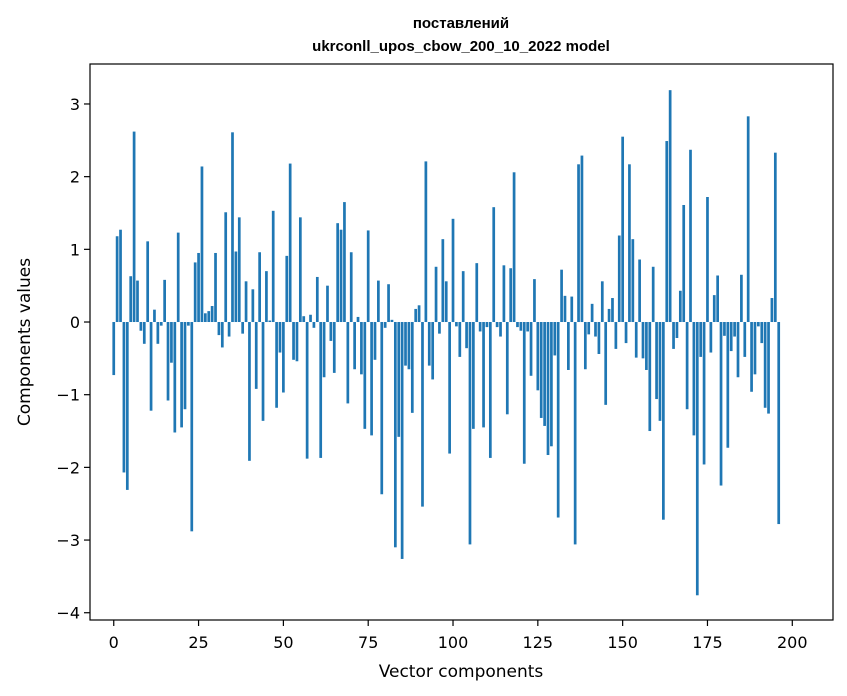  What do you see at coordinates (68, 613) in the screenshot?
I see `y-tick-label-7: −4` at bounding box center [68, 613].